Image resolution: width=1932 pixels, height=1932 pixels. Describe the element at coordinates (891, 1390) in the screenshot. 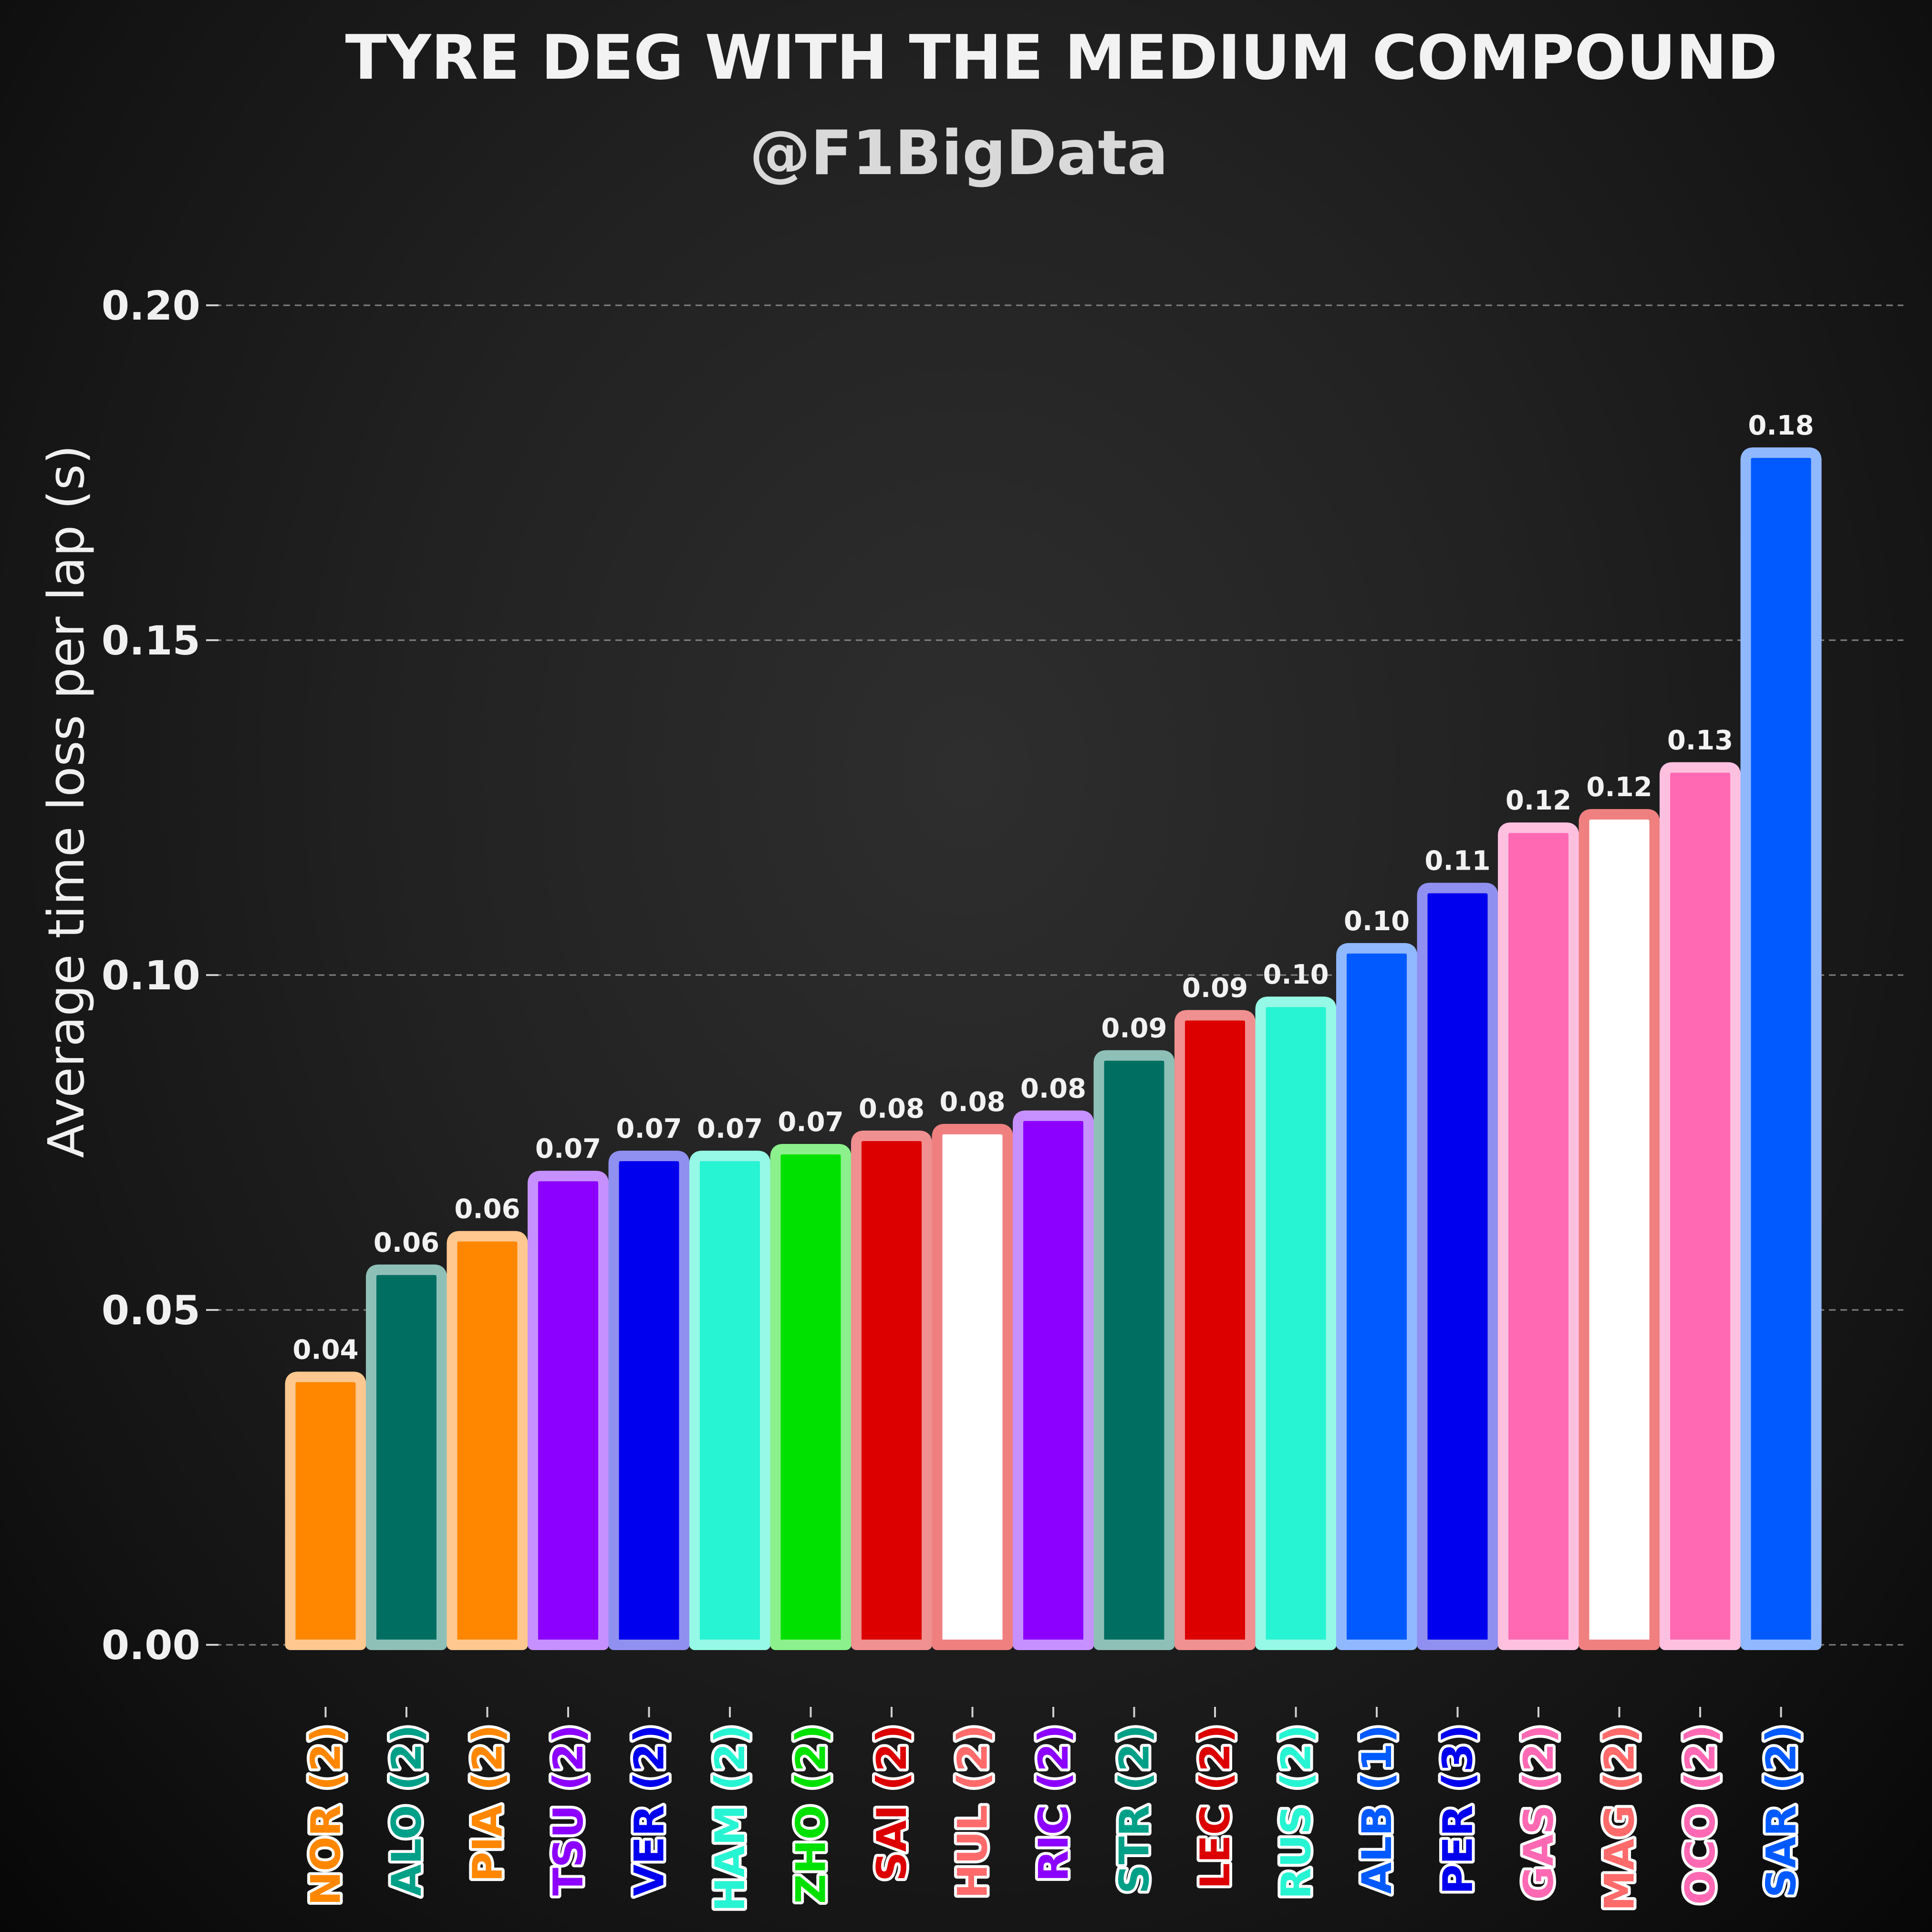

I see `bar-sai` at that location.